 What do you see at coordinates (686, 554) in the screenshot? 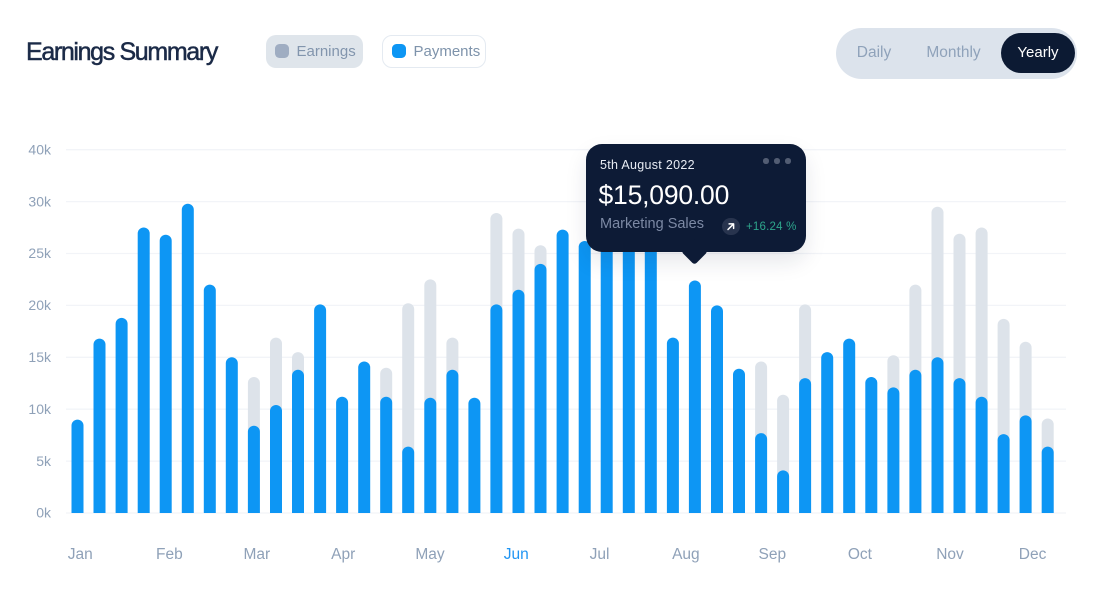
I see `svg-text: Aug` at bounding box center [686, 554].